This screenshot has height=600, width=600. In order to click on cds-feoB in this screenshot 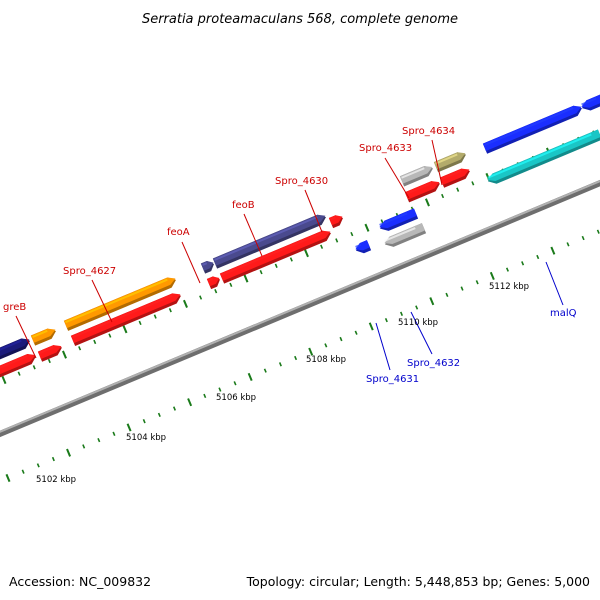, I will do `click(275, 257)`.